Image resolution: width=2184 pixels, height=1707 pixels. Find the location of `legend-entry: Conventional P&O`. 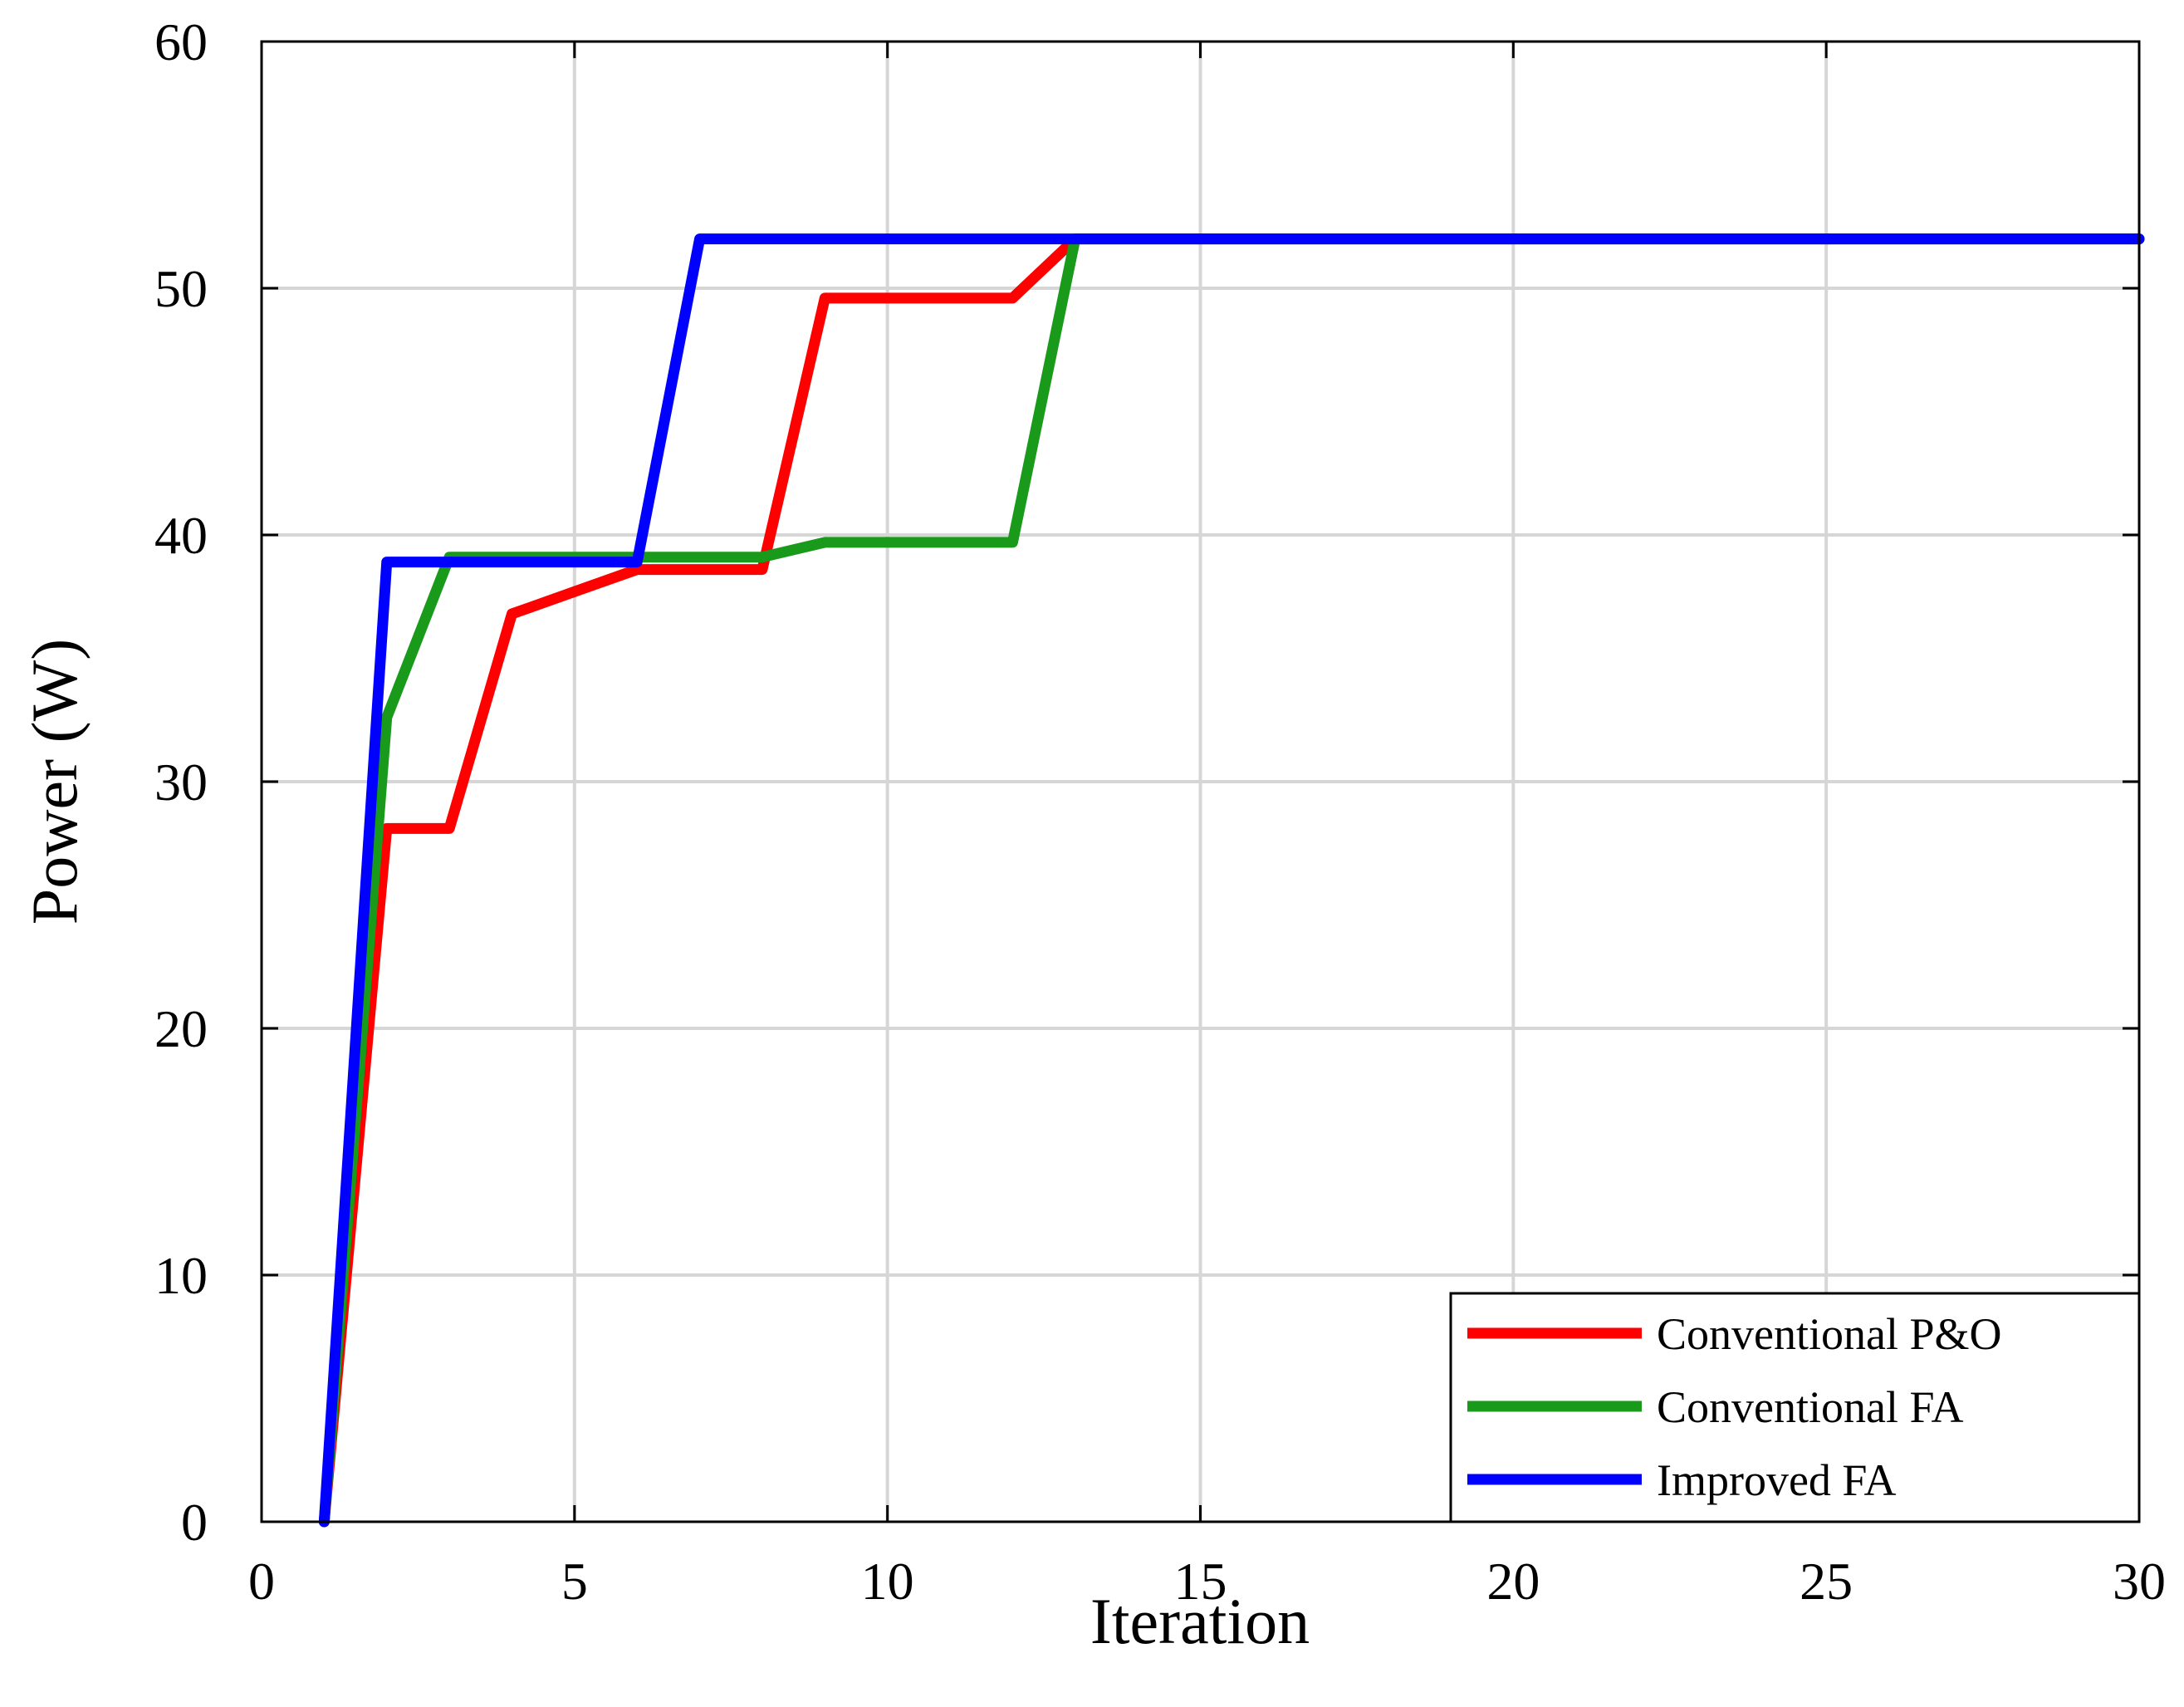

legend-entry: Conventional P&O is located at coordinates (1734, 1334).